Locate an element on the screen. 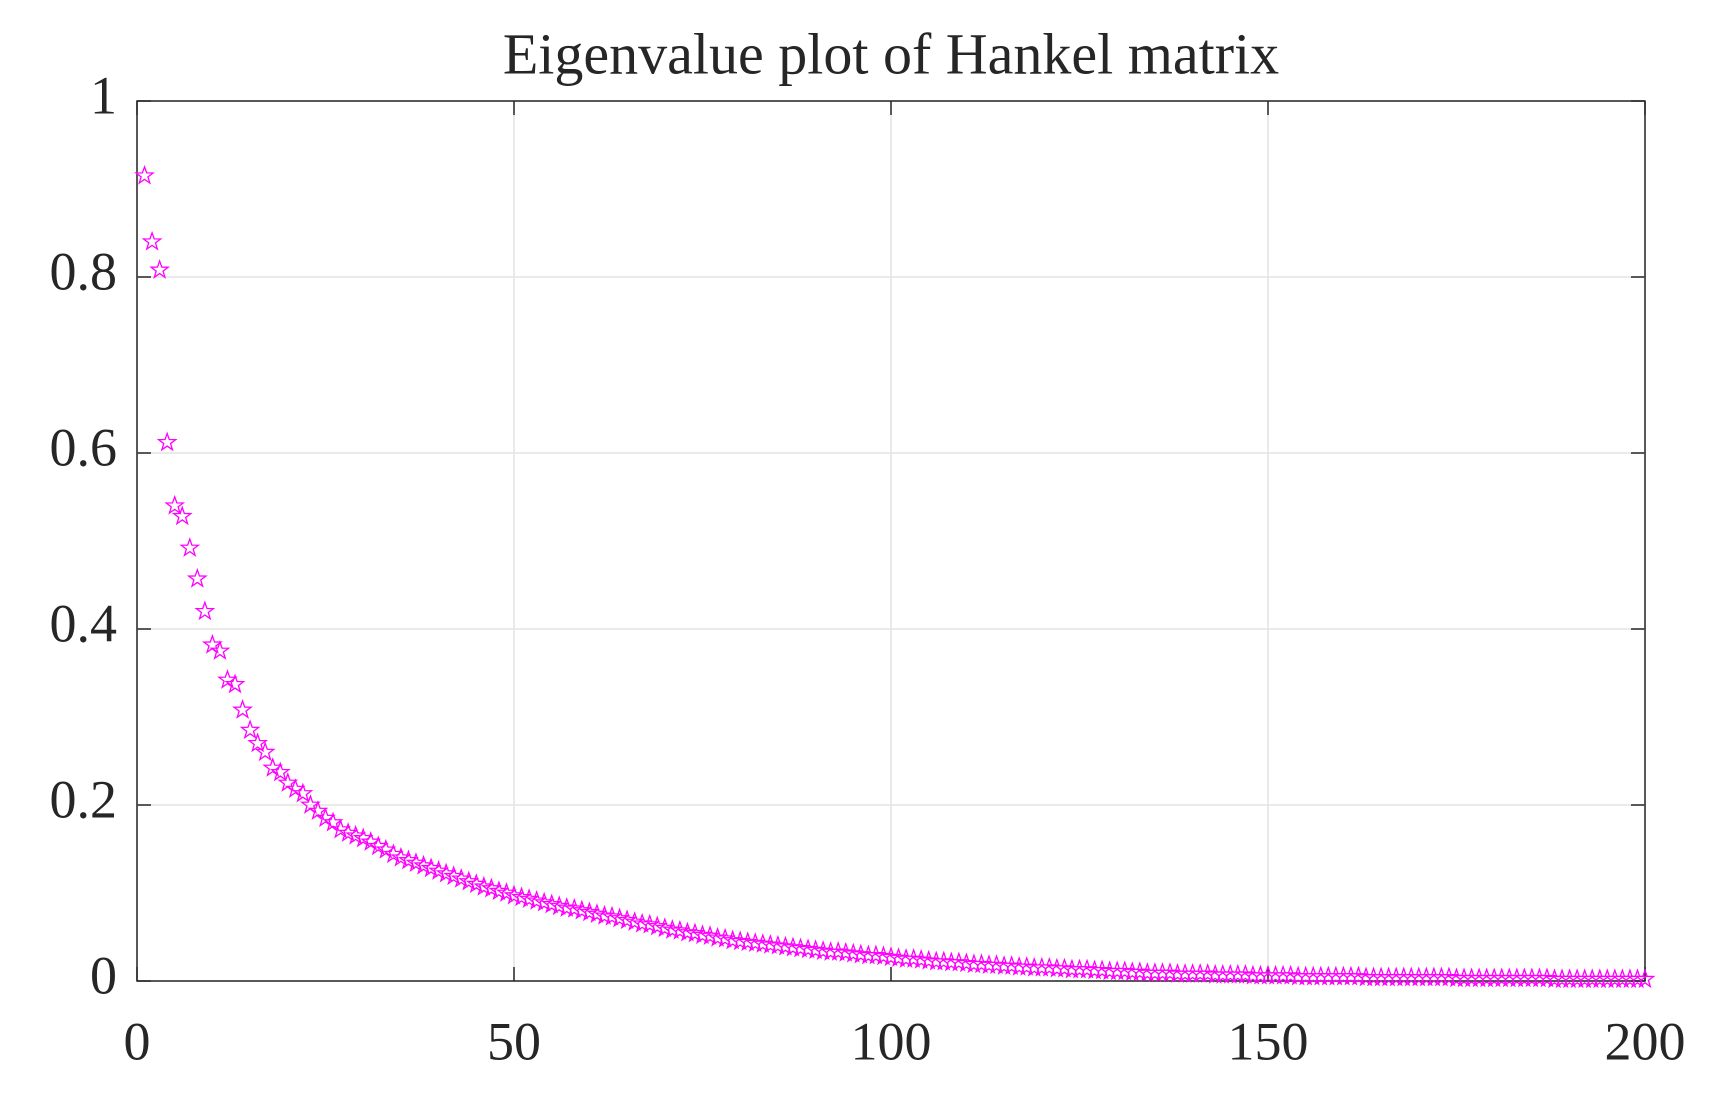 This screenshot has height=1097, width=1710. y-tick-label: 0.2 is located at coordinates (84, 799).